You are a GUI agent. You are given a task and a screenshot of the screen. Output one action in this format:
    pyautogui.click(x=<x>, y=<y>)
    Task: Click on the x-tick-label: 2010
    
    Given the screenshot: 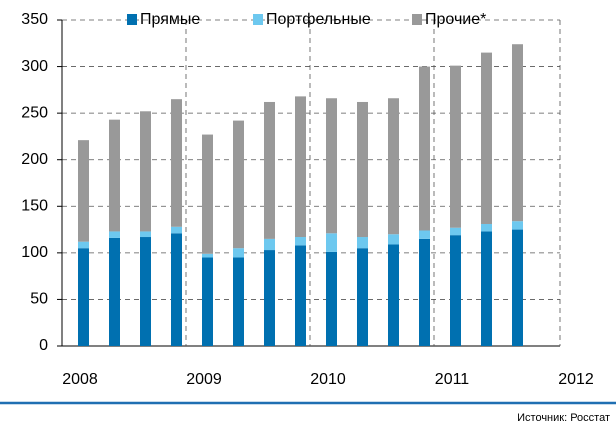 What is the action you would take?
    pyautogui.click(x=328, y=379)
    